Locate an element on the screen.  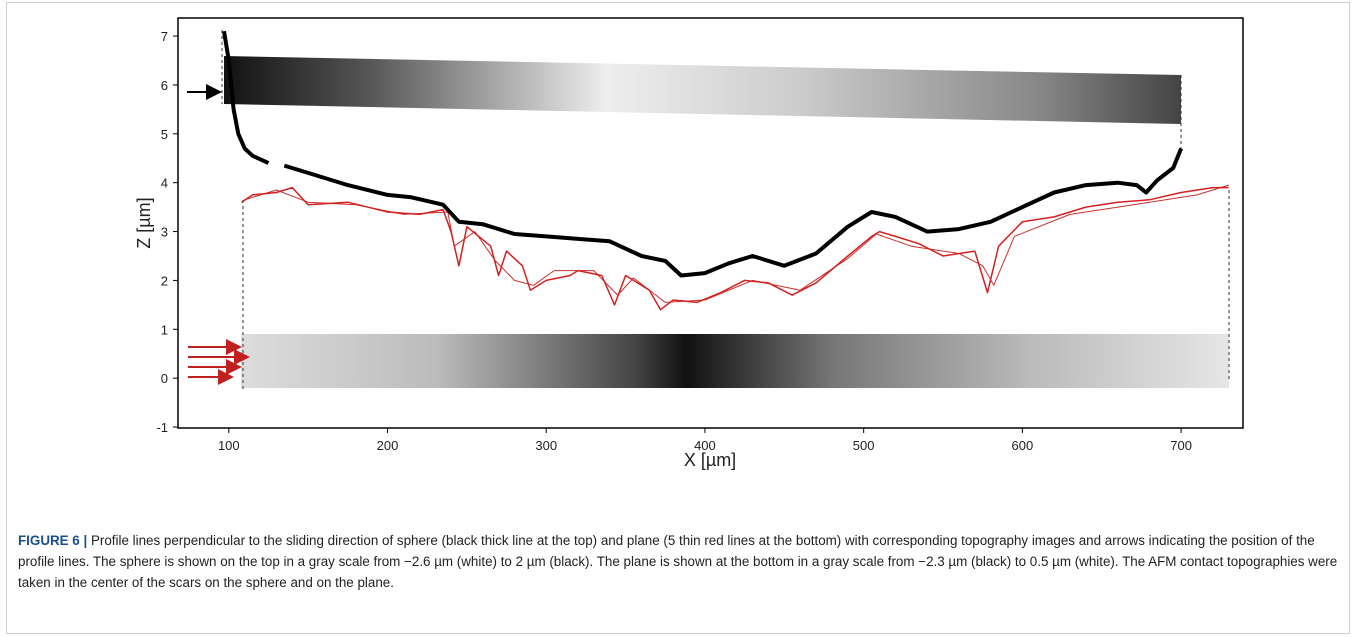
y-tick-label: 6 is located at coordinates (164, 85).